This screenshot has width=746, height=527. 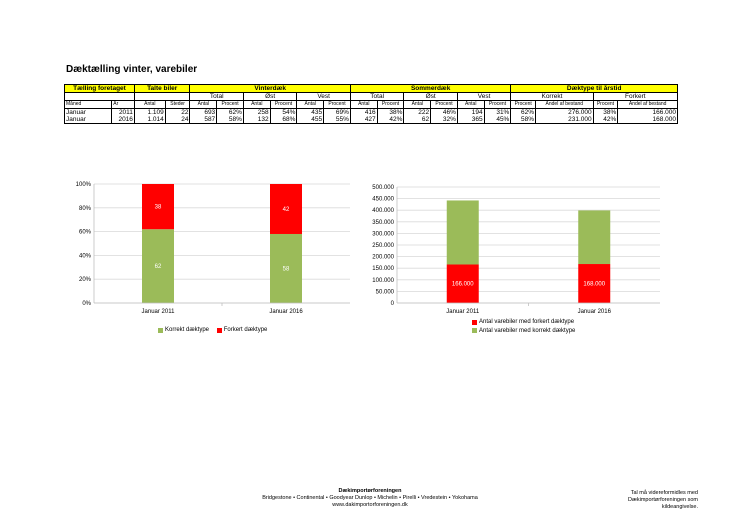 I want to click on legend-label: Korrekt dæktype, so click(x=187, y=330).